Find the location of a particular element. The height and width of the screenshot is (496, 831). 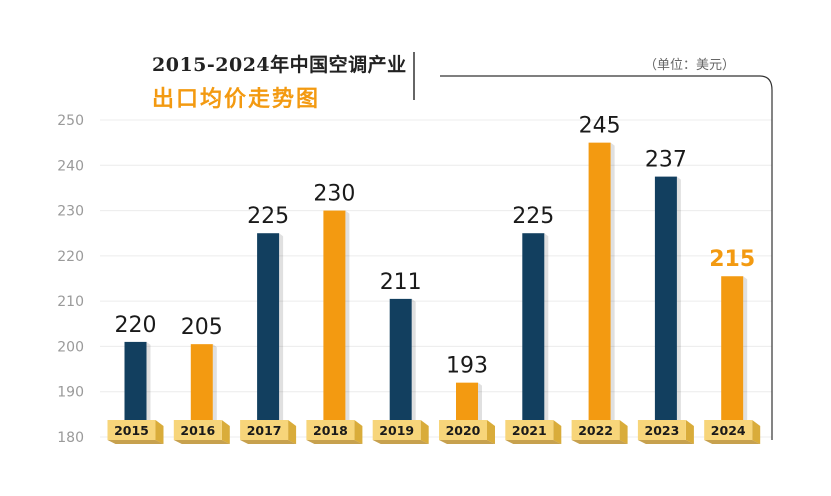

category-label: 2017 is located at coordinates (264, 430).